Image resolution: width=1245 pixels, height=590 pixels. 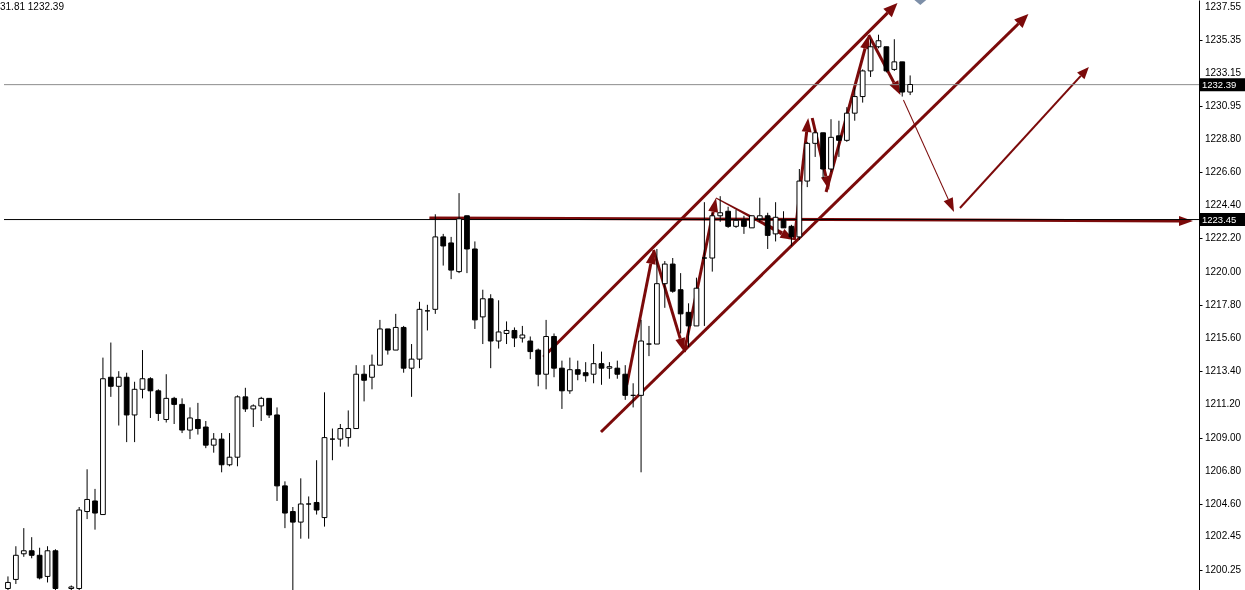 What do you see at coordinates (1219, 84) in the screenshot?
I see `ref-line-label: 1232.39` at bounding box center [1219, 84].